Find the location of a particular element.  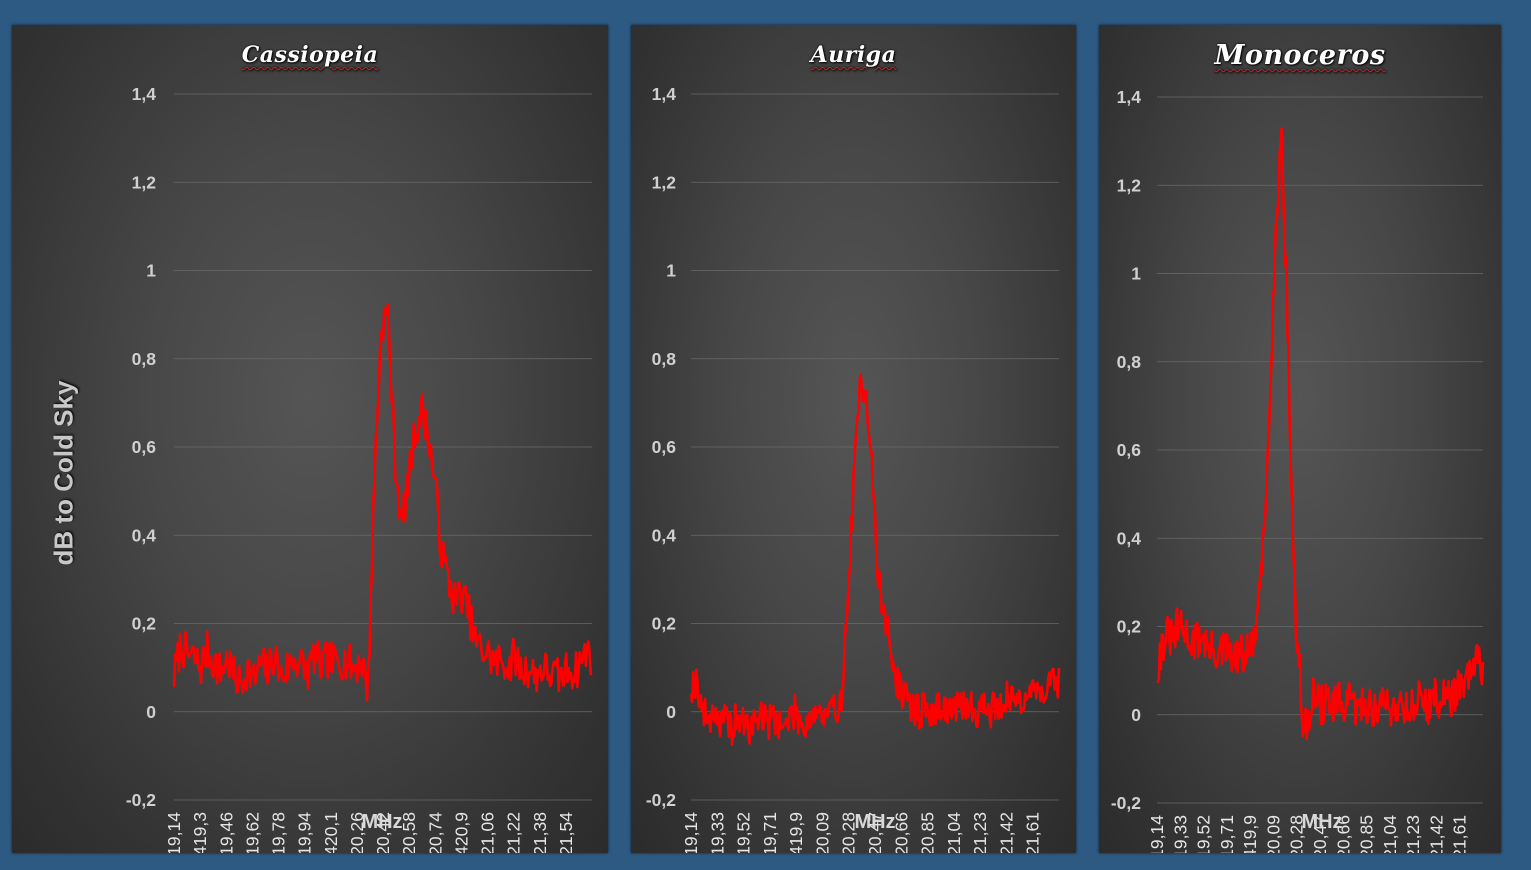

x-tick-label: 1420,74 is located at coordinates (435, 832).